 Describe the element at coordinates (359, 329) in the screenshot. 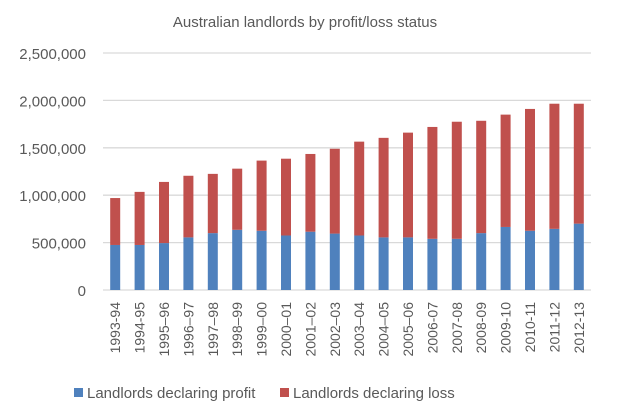

I see `x-tick-label: 2003–04` at that location.